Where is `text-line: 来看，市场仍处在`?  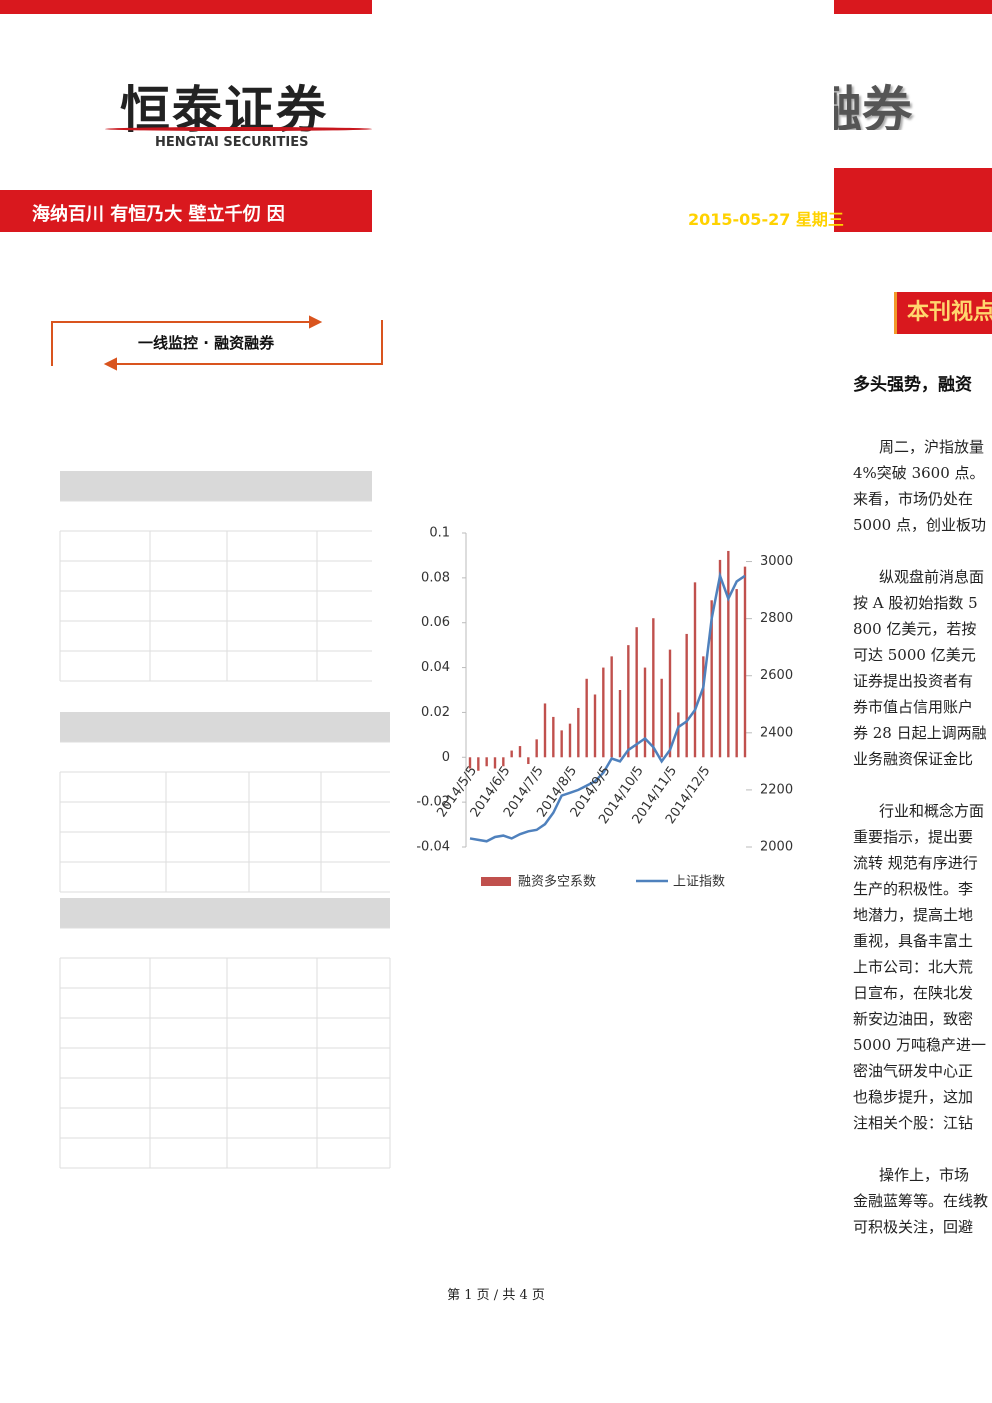 text-line: 来看，市场仍处在 is located at coordinates (913, 499).